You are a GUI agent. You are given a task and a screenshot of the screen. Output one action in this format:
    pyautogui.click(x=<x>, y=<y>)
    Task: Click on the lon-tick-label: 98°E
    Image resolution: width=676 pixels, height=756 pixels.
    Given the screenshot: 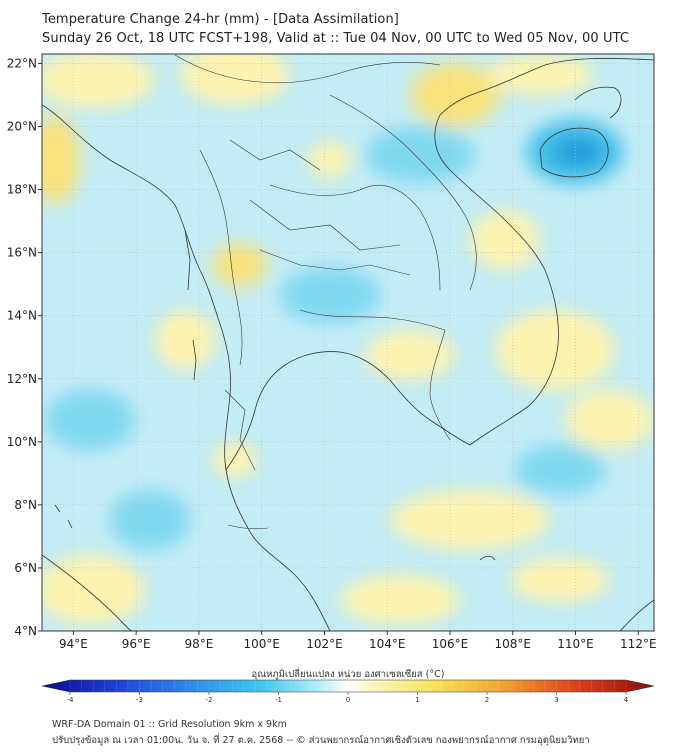 What is the action you would take?
    pyautogui.click(x=198, y=644)
    